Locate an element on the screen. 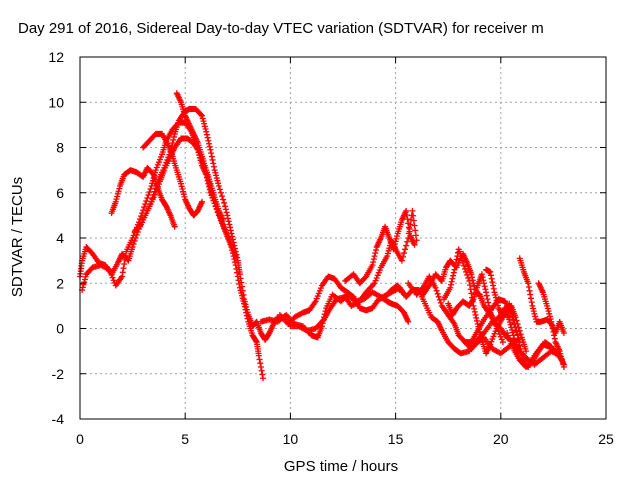 Image resolution: width=640 pixels, height=480 pixels. x-tick-label: 20 is located at coordinates (501, 439).